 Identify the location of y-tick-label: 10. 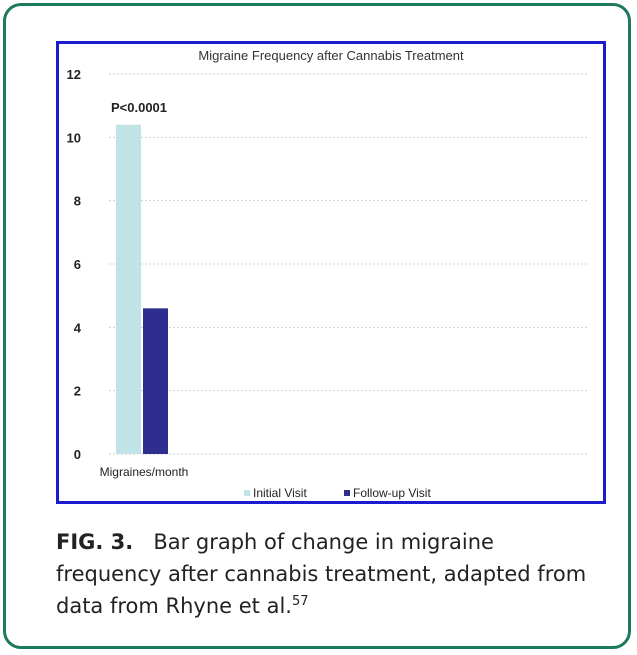
(74, 137).